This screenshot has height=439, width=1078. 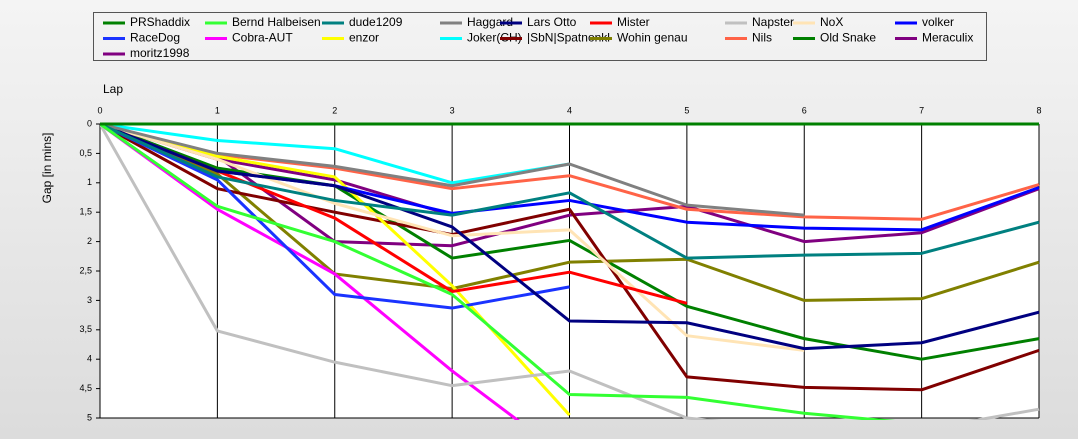 I want to click on y-tick-label: 4, so click(x=89, y=359).